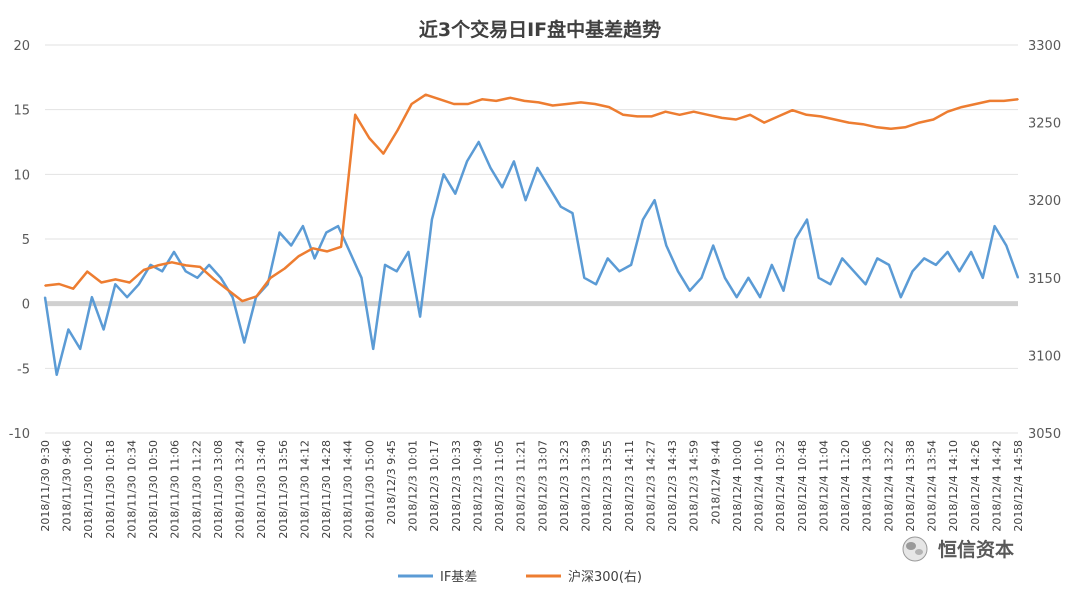  I want to click on x-tick-label: 2018/12/4 13:54, so click(932, 486).